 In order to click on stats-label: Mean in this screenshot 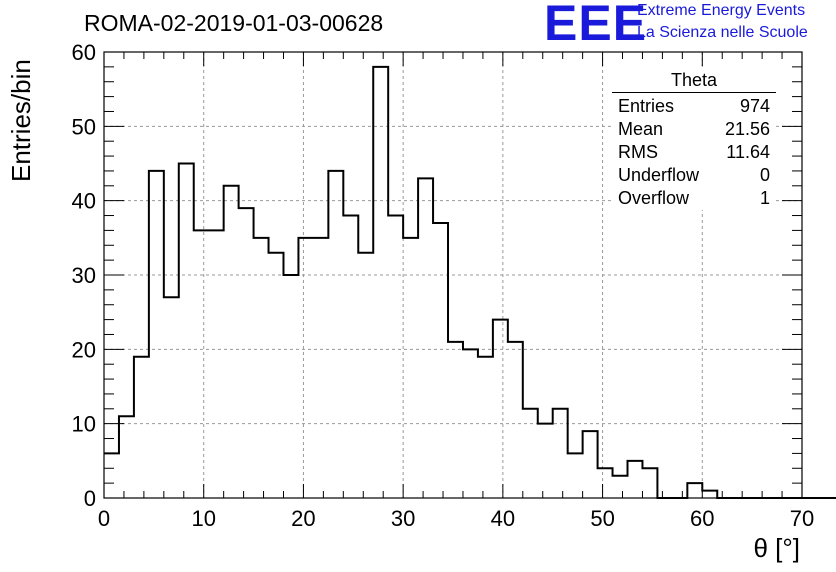, I will do `click(641, 129)`.